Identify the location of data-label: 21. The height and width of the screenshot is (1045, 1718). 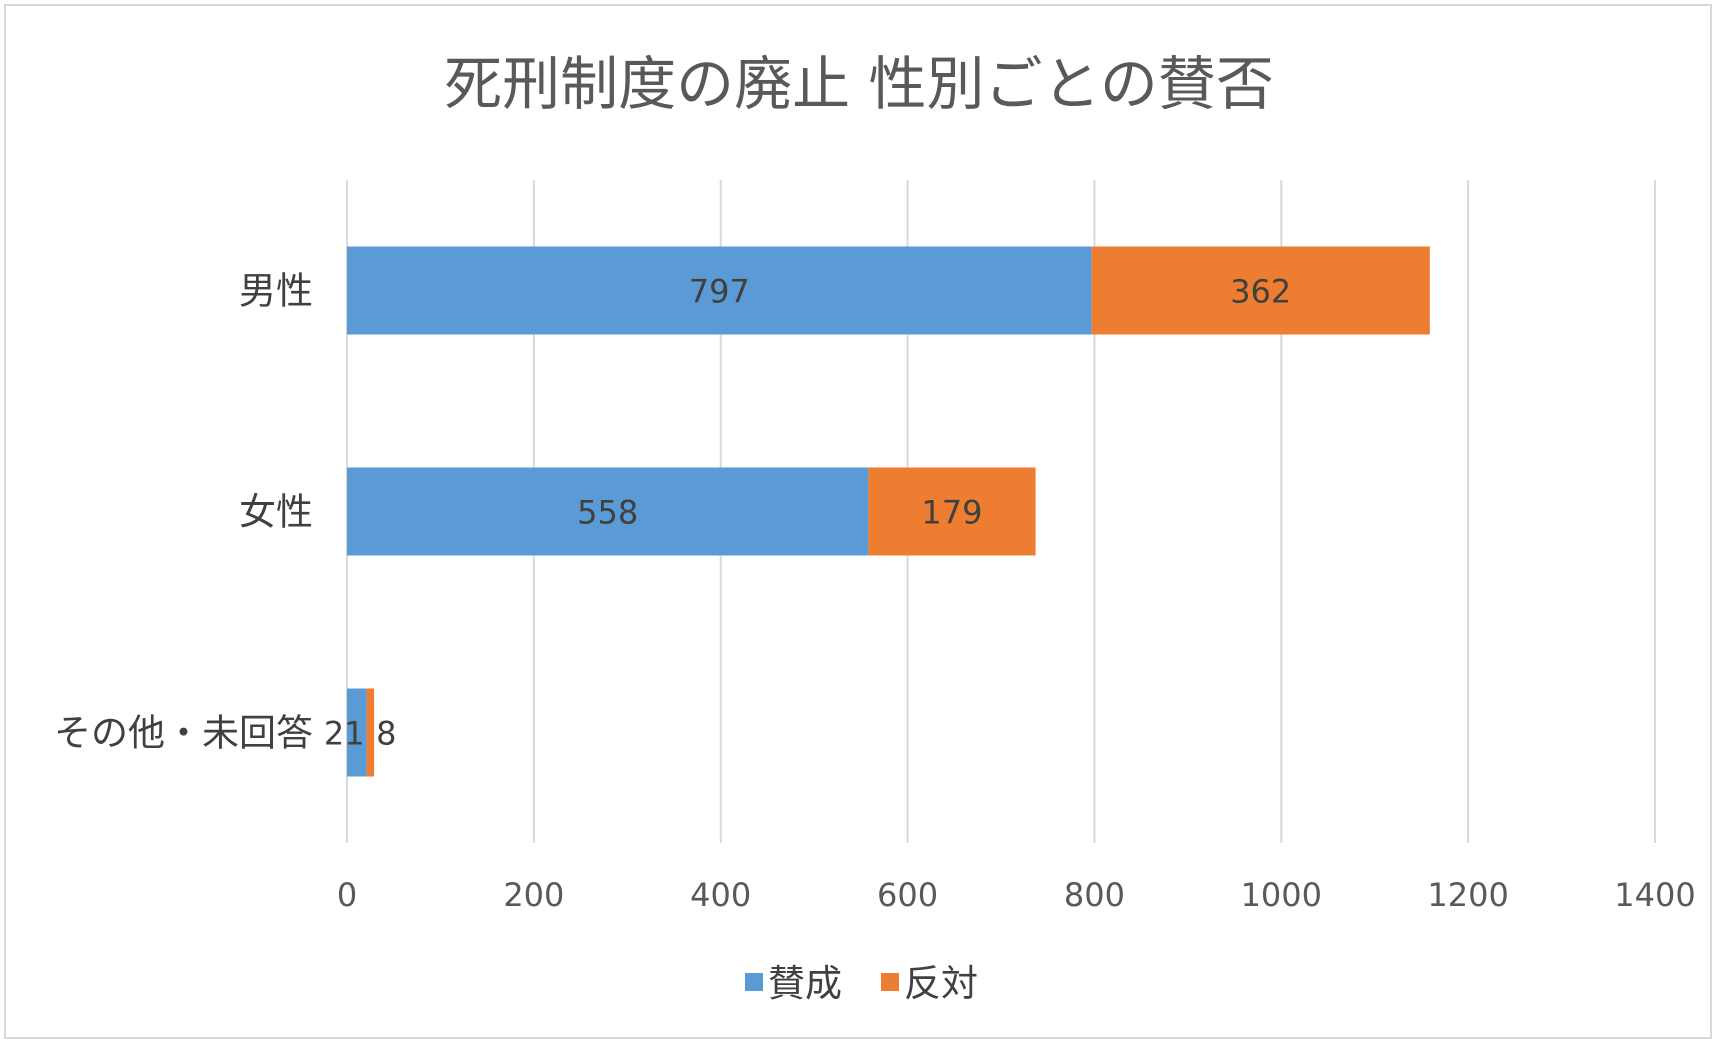
(344, 734).